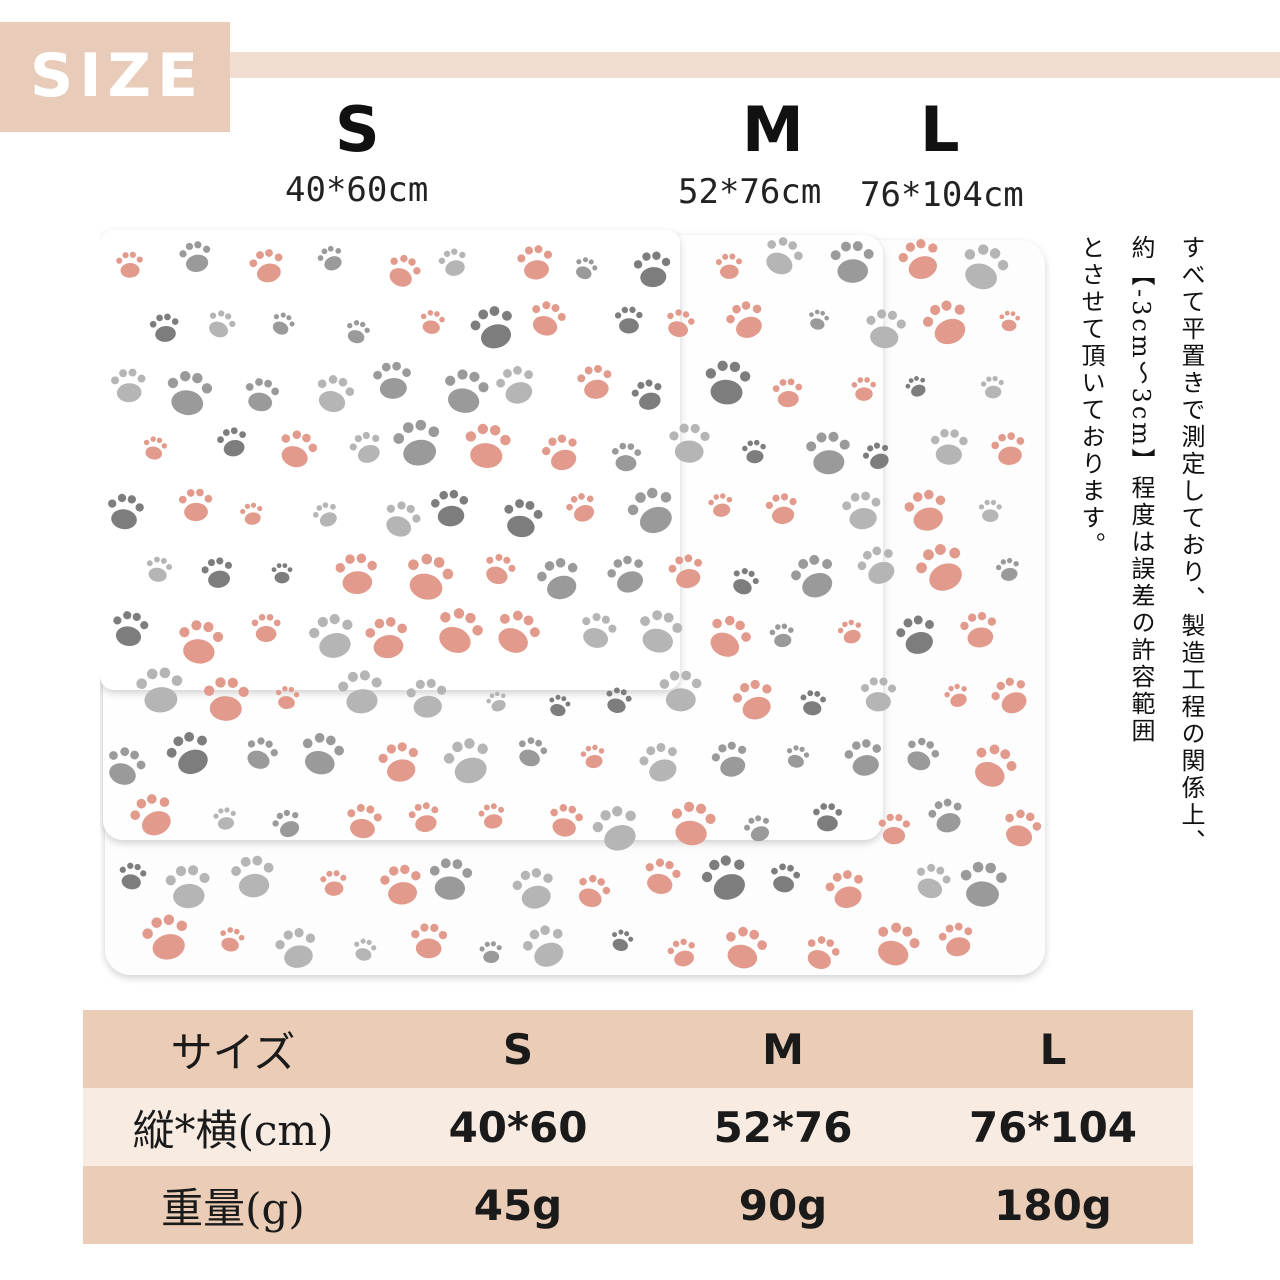 Image resolution: width=1280 pixels, height=1280 pixels. What do you see at coordinates (233, 1052) in the screenshot?
I see `table-header-cell: サイズ` at bounding box center [233, 1052].